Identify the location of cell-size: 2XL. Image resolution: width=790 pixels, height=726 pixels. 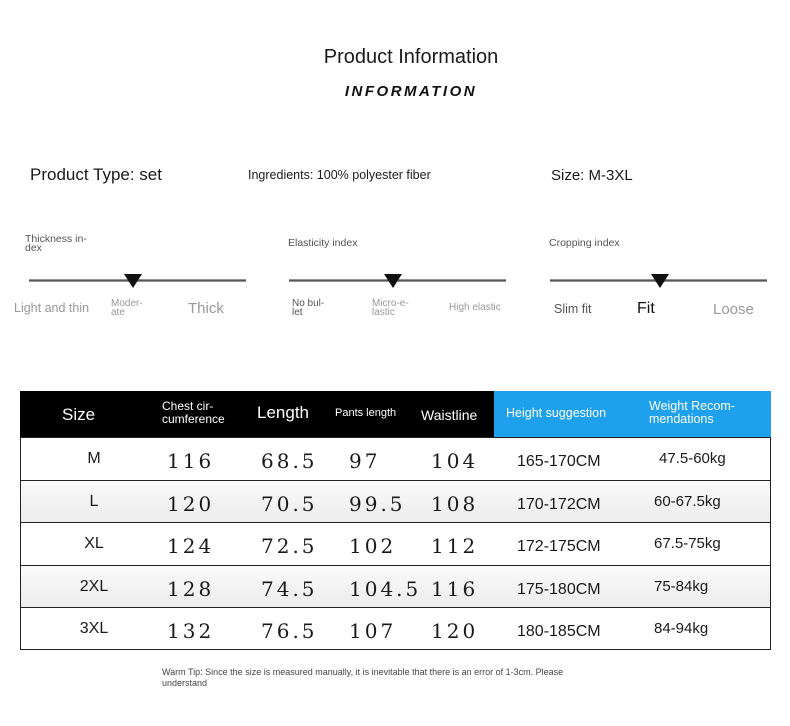
(94, 586).